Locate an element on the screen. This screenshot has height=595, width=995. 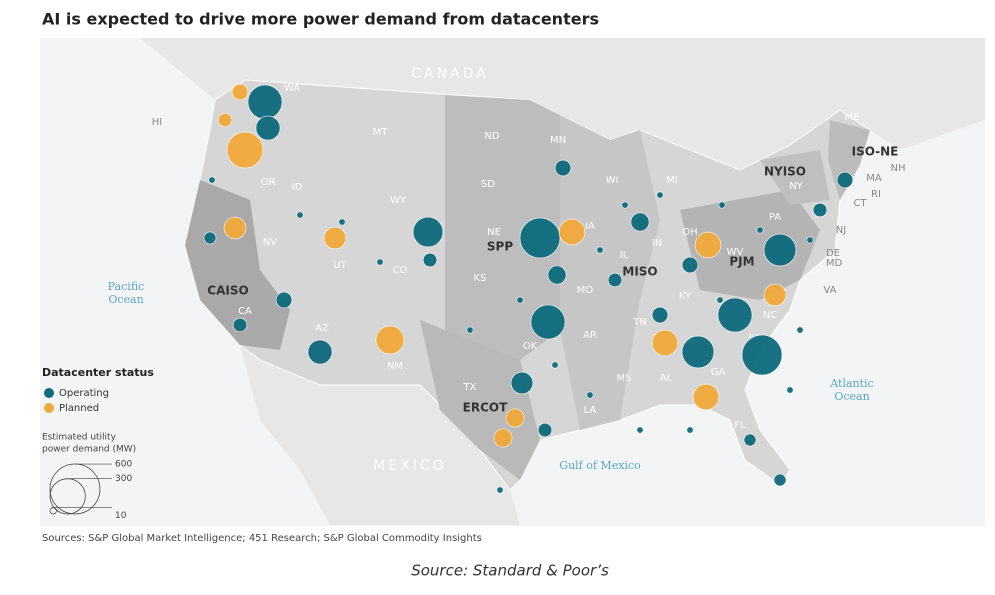
place-label: LA is located at coordinates (590, 410).